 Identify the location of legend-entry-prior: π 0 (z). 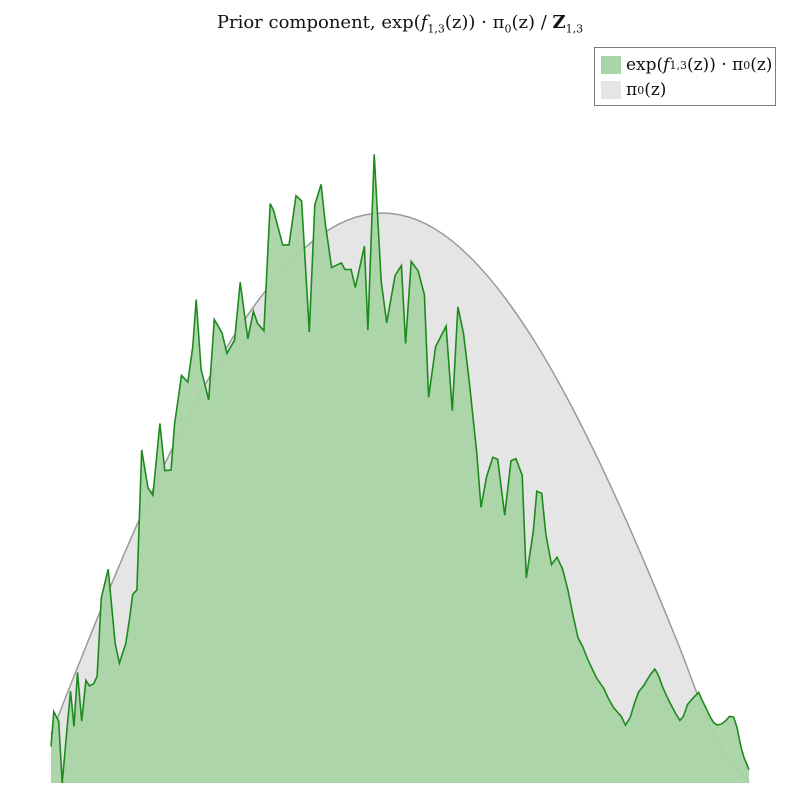
(633, 90).